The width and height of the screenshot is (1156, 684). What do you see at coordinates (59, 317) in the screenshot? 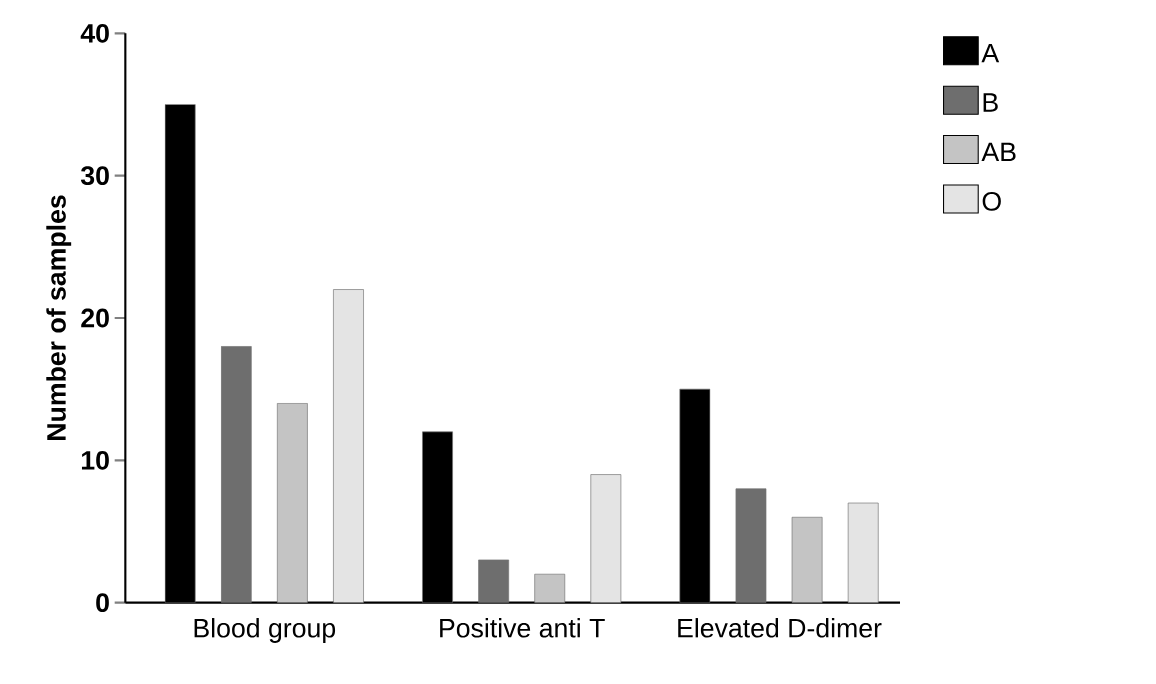
I see `y-axis-title: Number of samples` at bounding box center [59, 317].